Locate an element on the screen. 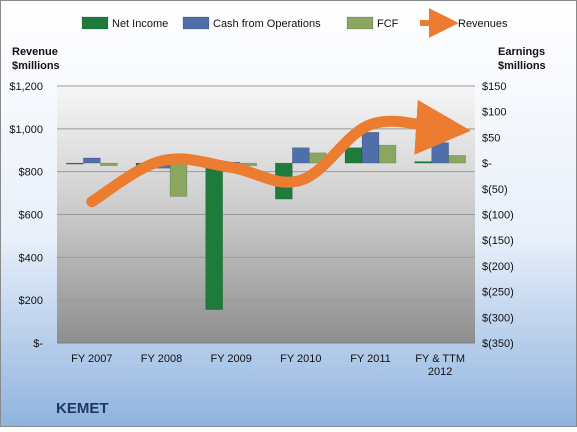  left-tick-label: $1,200 is located at coordinates (26, 87).